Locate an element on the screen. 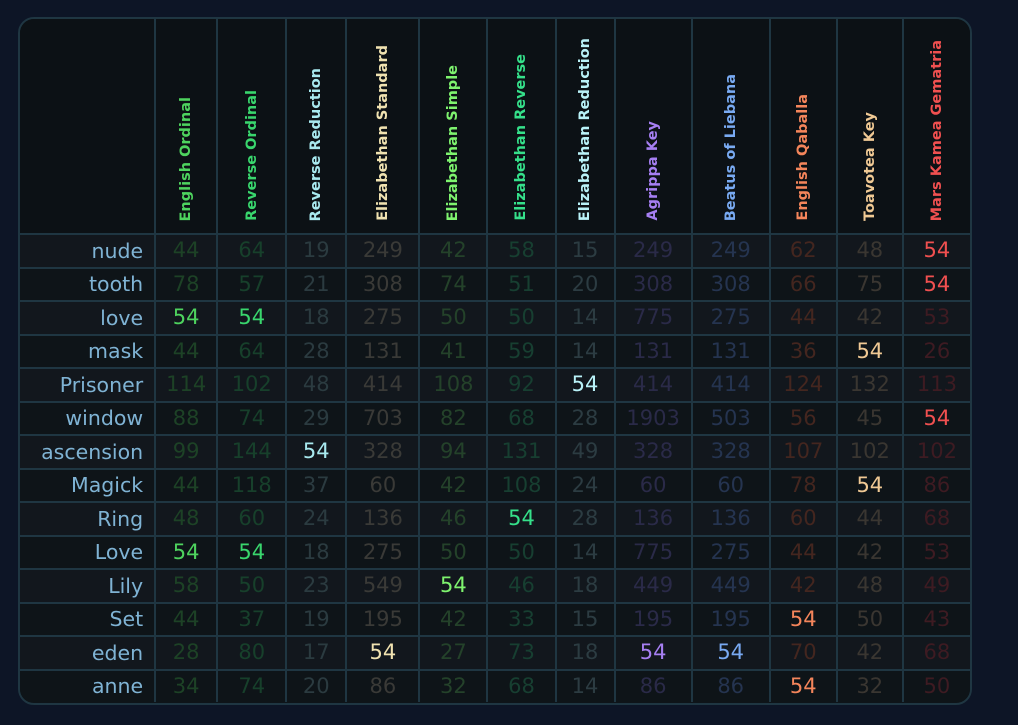  value-cell: 75 is located at coordinates (869, 284).